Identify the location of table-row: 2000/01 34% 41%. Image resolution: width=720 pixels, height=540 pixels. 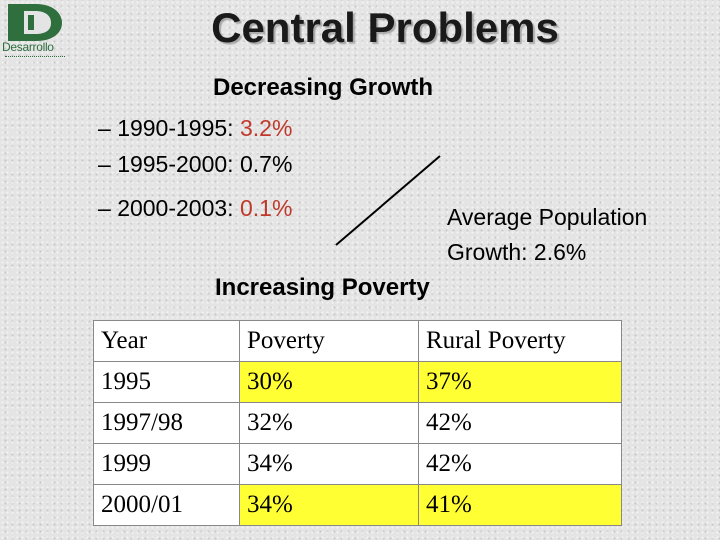
(357, 505).